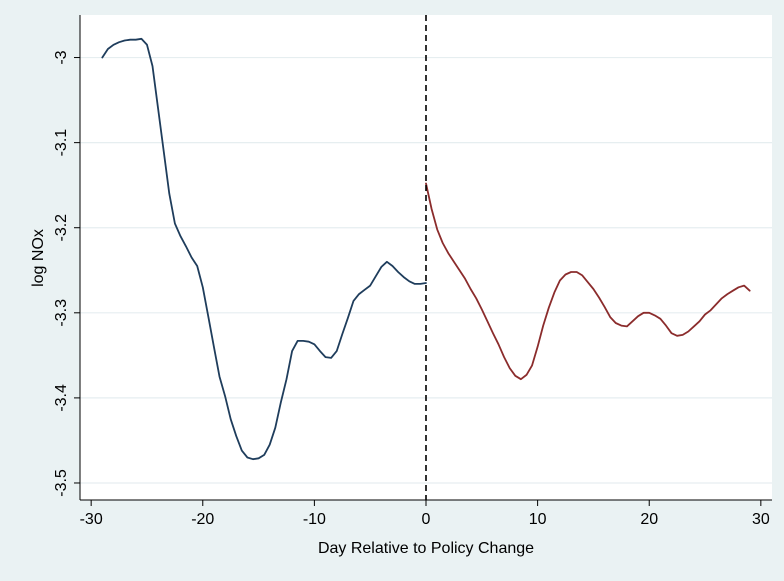 The width and height of the screenshot is (784, 581). What do you see at coordinates (538, 519) in the screenshot?
I see `x-tick-label-4: 10` at bounding box center [538, 519].